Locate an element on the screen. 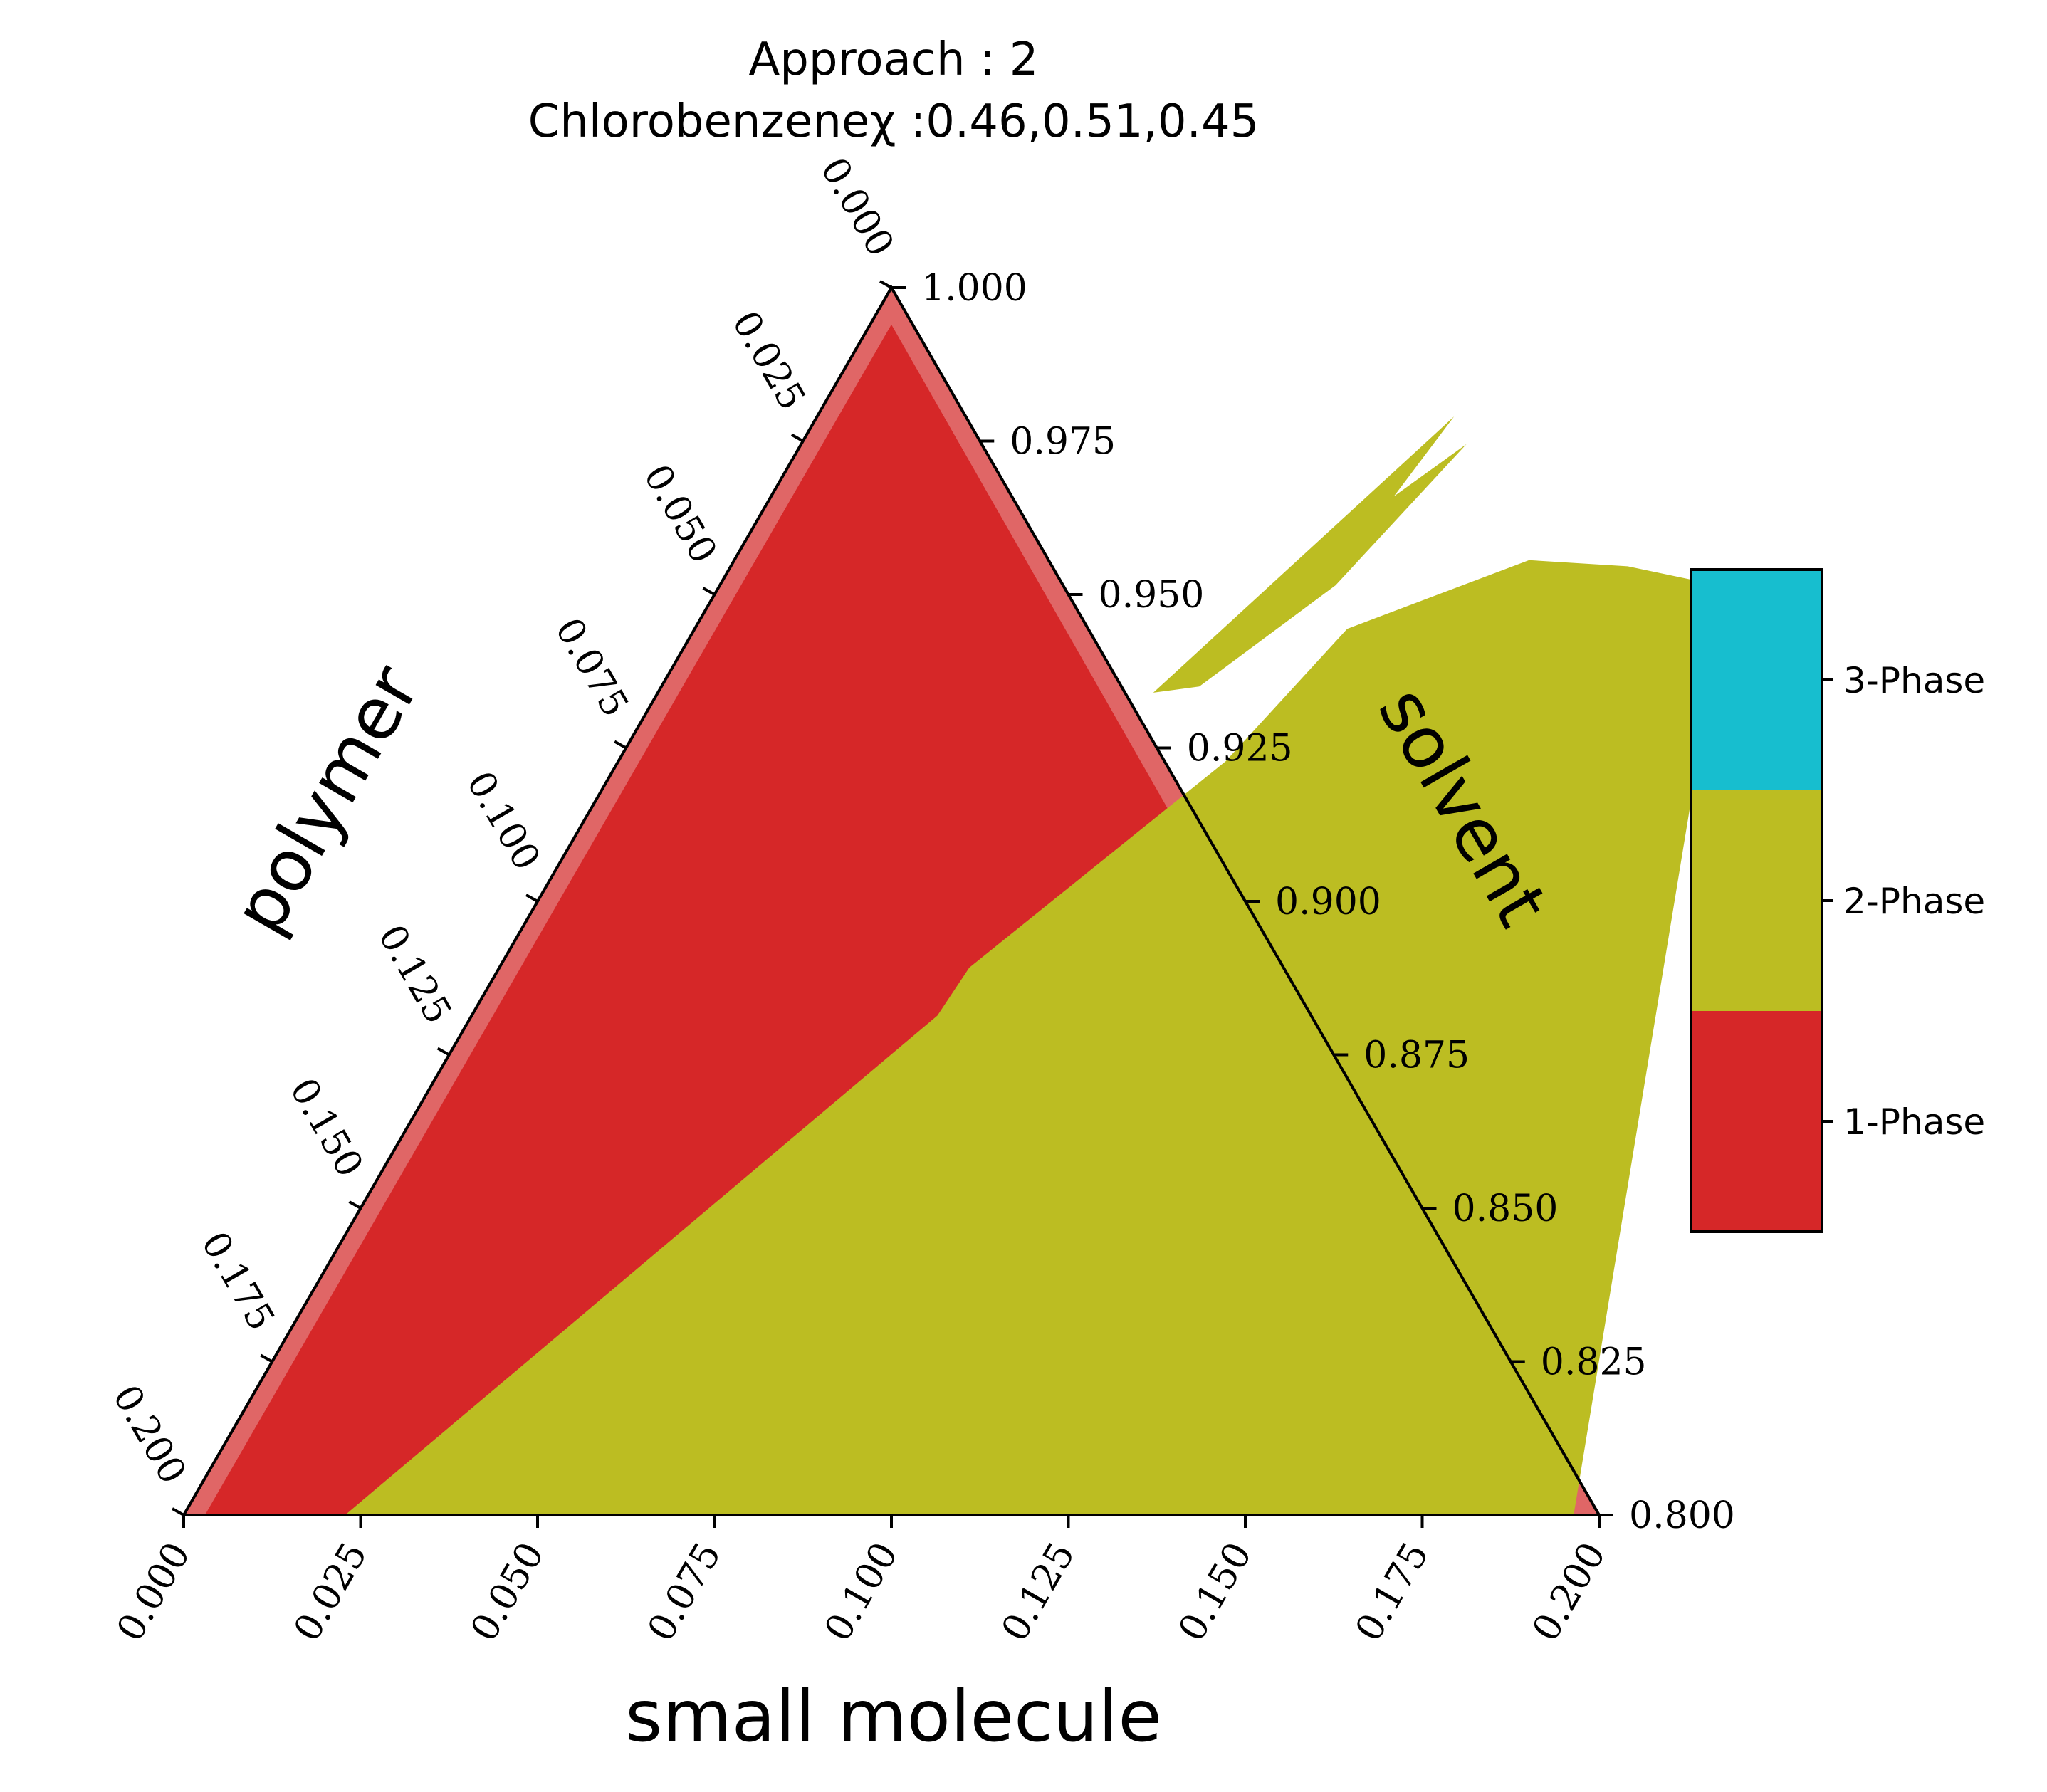  left-tick-label: 0.125 is located at coordinates (414, 974).